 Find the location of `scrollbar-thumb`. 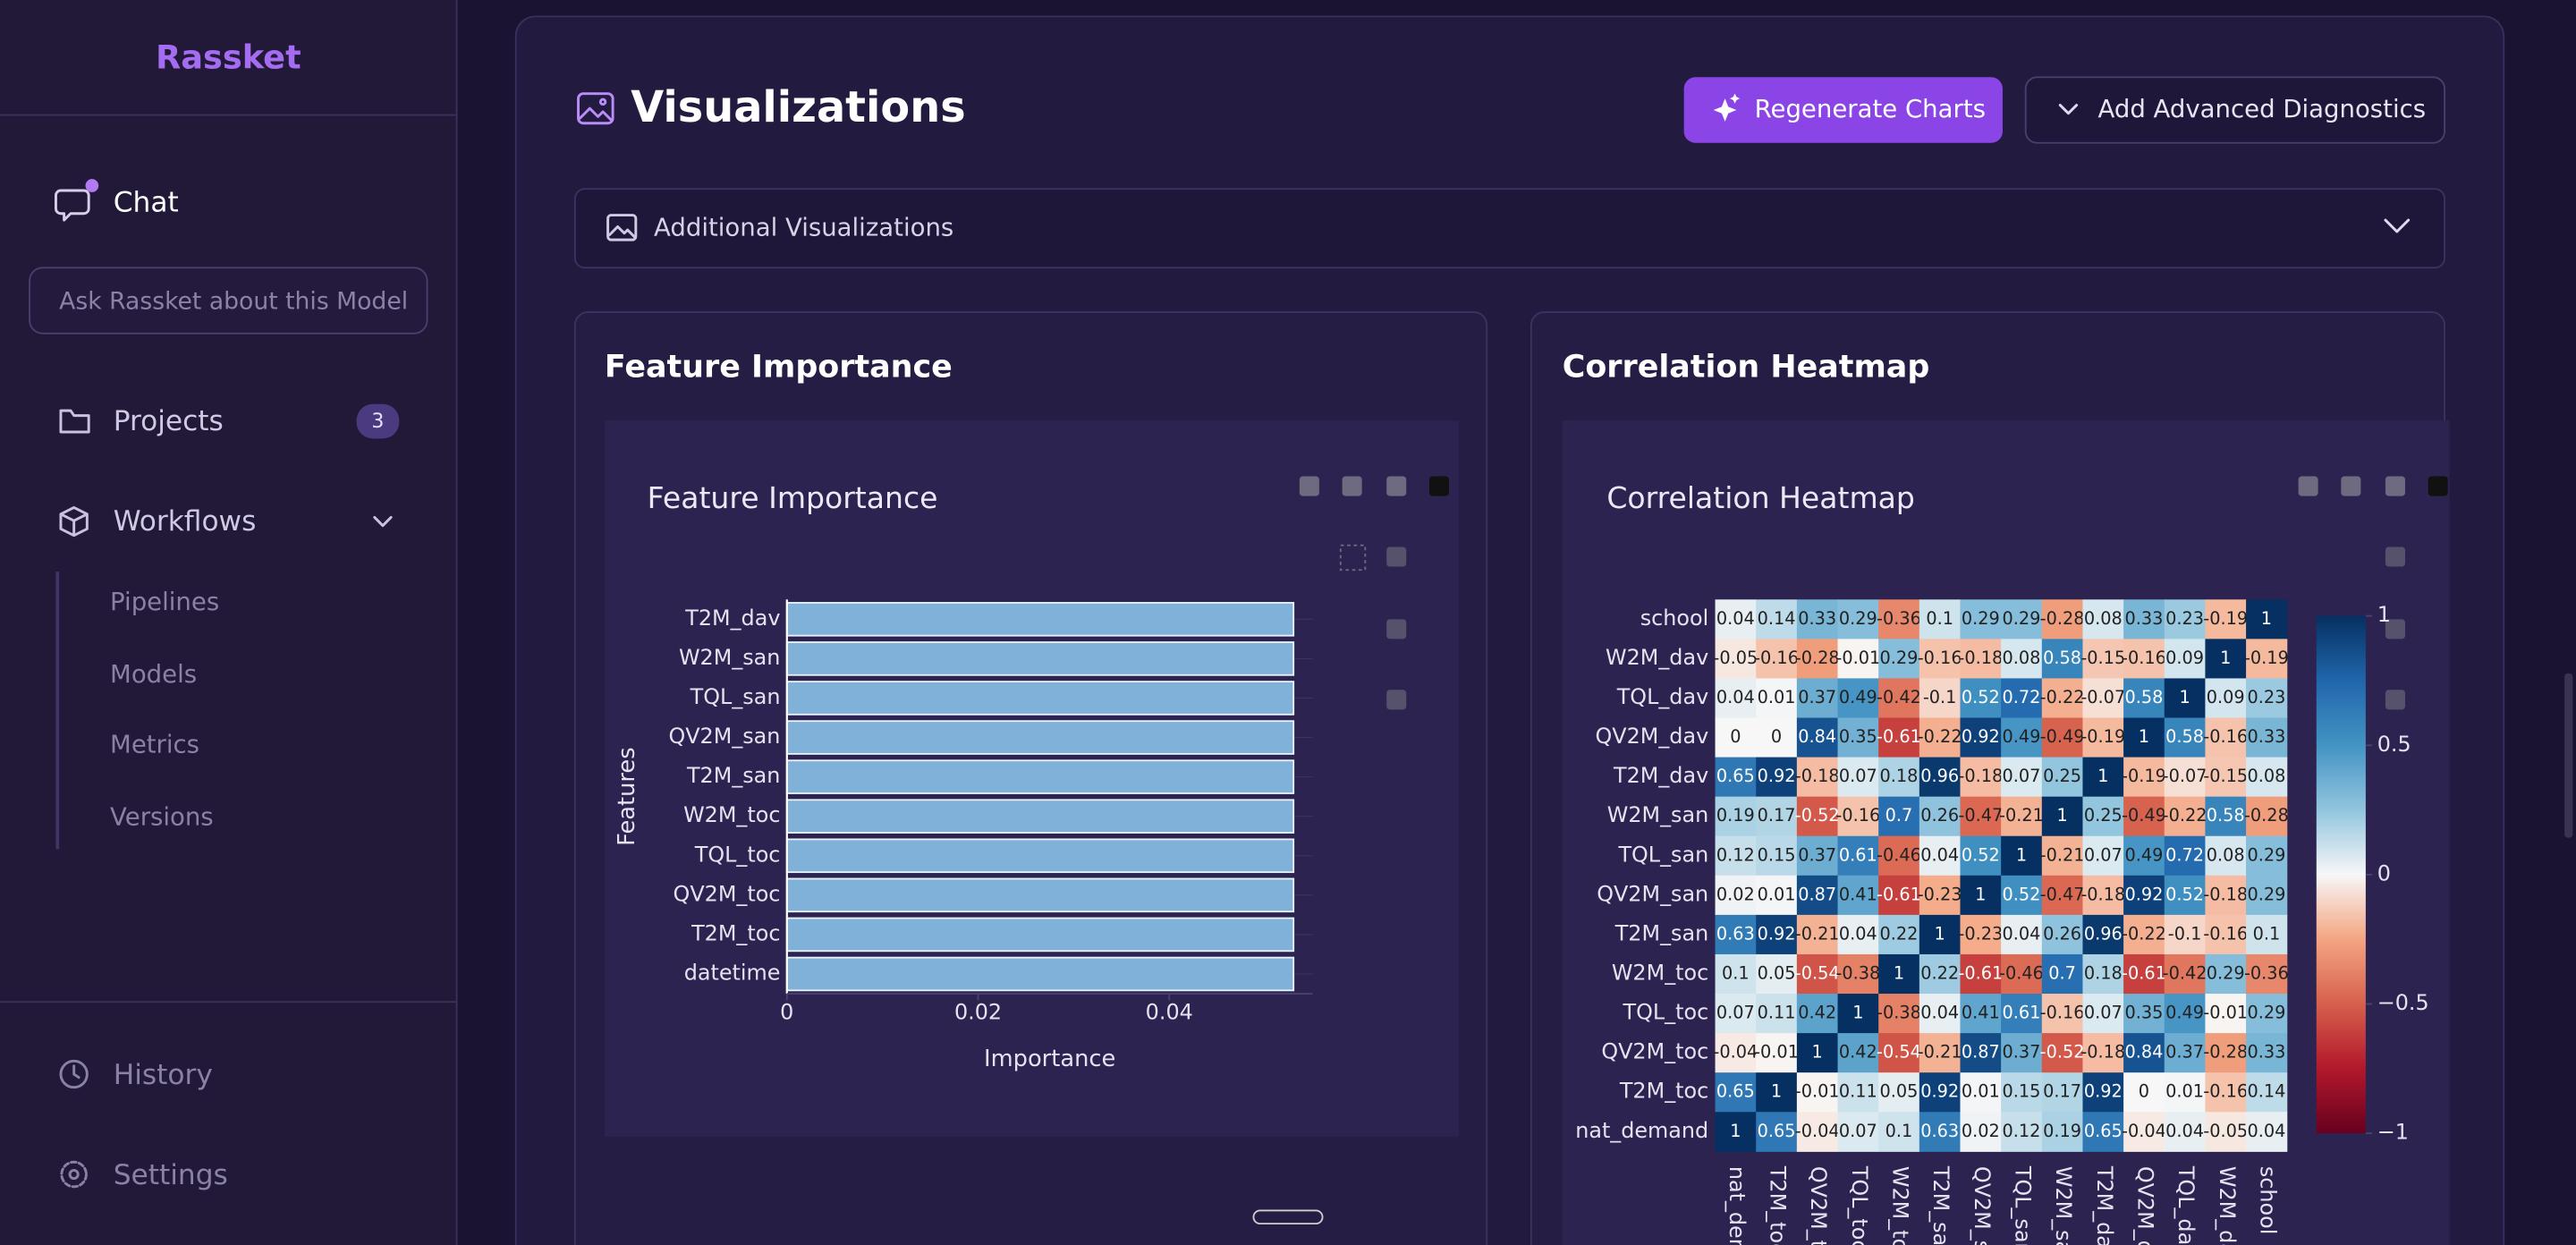

scrollbar-thumb is located at coordinates (2568, 755).